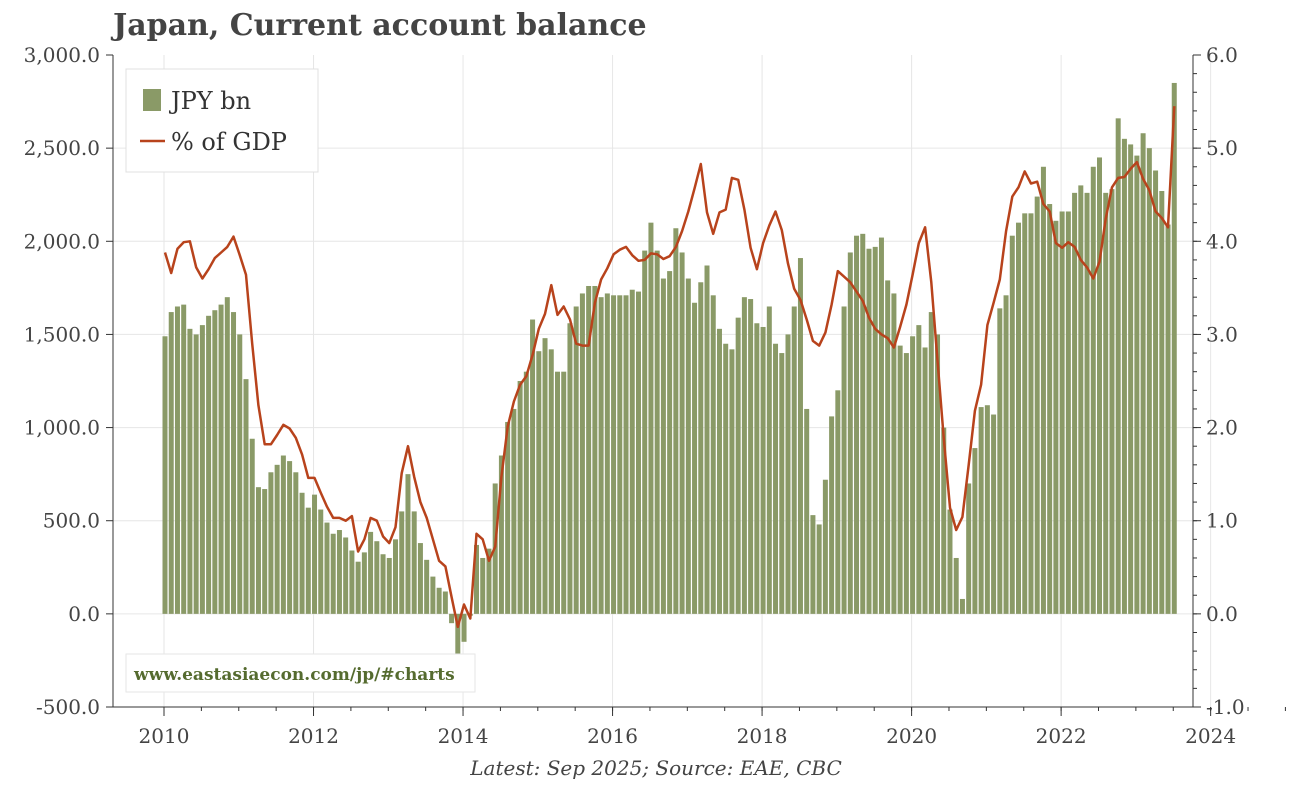 This screenshot has width=1296, height=785. I want to click on legend-line-label: % of GDP, so click(229, 142).